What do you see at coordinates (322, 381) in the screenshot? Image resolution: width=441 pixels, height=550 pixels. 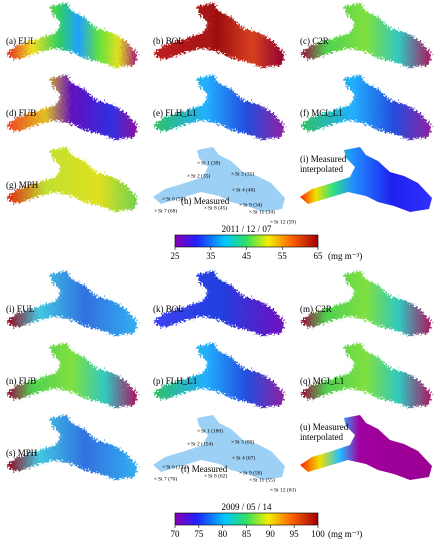 I see `panel-label: (q) MCI_L1` at bounding box center [322, 381].